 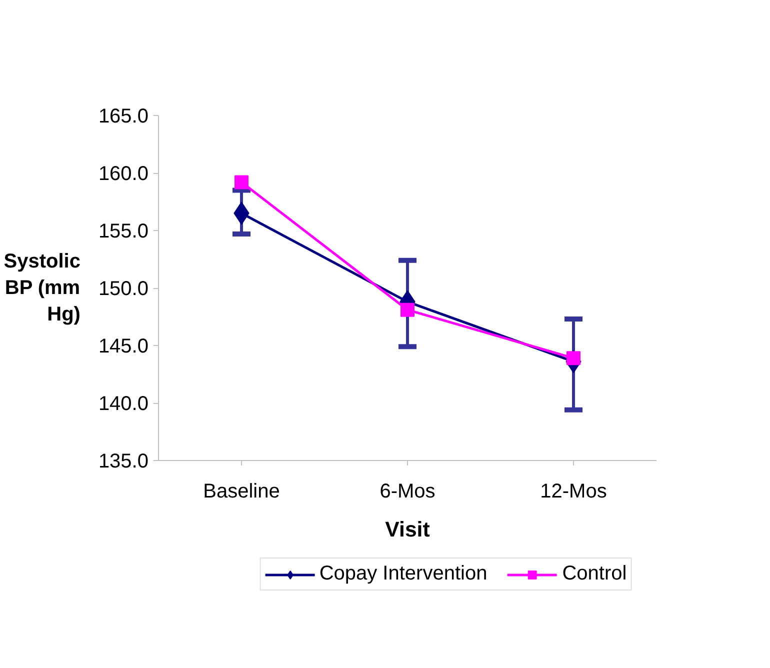 What do you see at coordinates (123, 404) in the screenshot?
I see `y-tick-label: 140.0` at bounding box center [123, 404].